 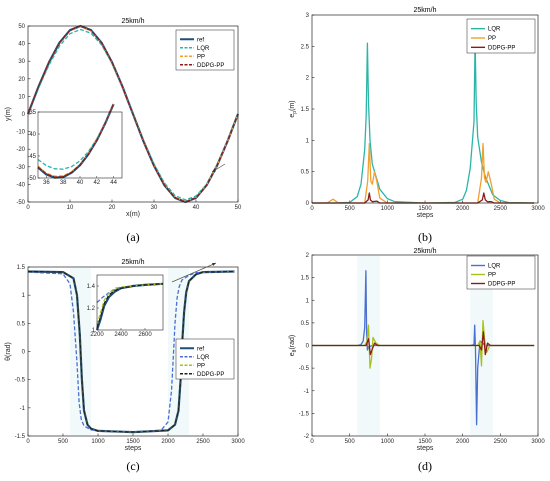 What do you see at coordinates (21, 45) in the screenshot?
I see `y-tick-label: 40` at bounding box center [21, 45].